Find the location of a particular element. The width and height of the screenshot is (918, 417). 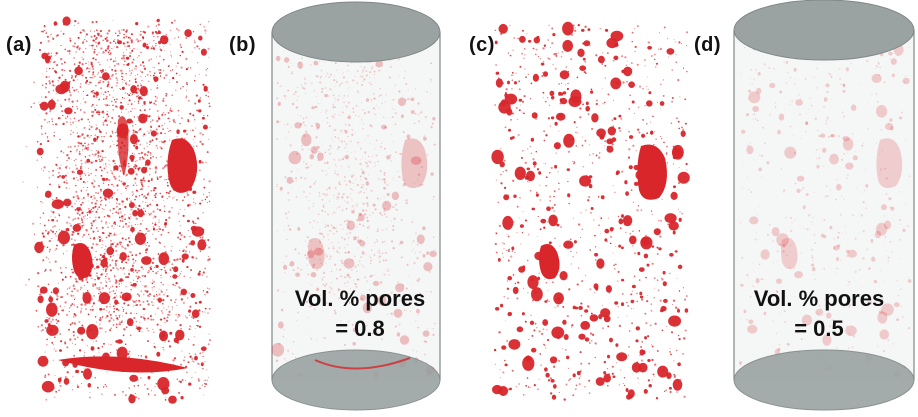

panel-label-d: (d) is located at coordinates (708, 45).